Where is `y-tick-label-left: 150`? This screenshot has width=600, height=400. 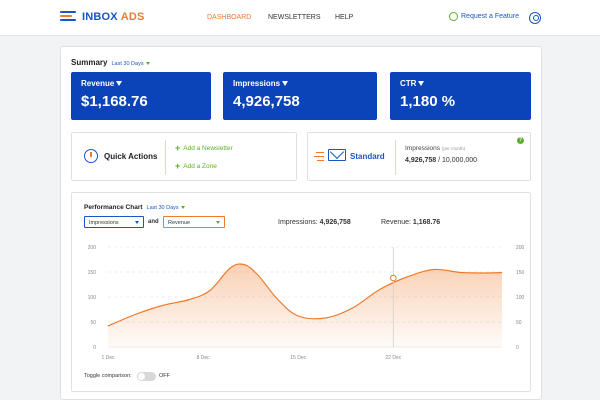
y-tick-label-left: 150 is located at coordinates (92, 273).